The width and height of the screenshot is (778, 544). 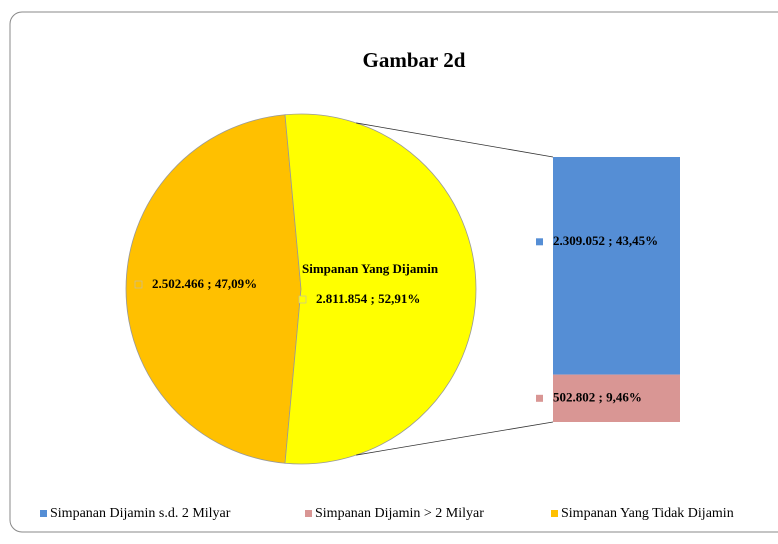 What do you see at coordinates (399, 513) in the screenshot?
I see `legend-label: Simpanan Dijamin > 2 Milyar` at bounding box center [399, 513].